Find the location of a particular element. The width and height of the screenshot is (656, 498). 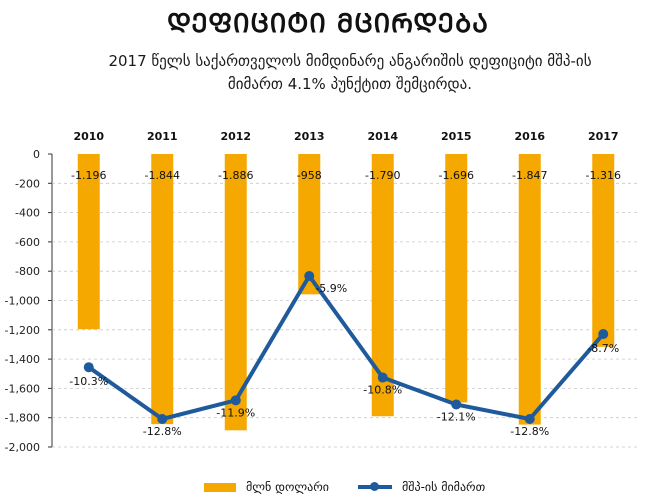

bar-2013 is located at coordinates (309, 224).